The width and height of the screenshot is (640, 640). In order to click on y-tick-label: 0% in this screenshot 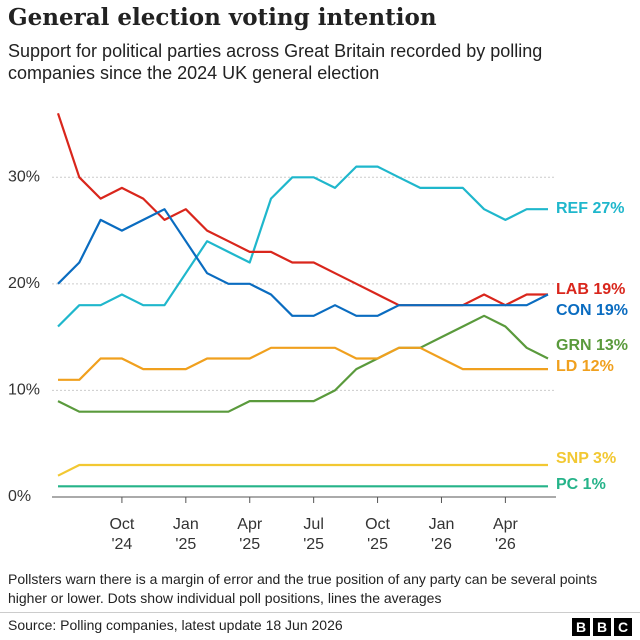, I will do `click(19, 496)`.